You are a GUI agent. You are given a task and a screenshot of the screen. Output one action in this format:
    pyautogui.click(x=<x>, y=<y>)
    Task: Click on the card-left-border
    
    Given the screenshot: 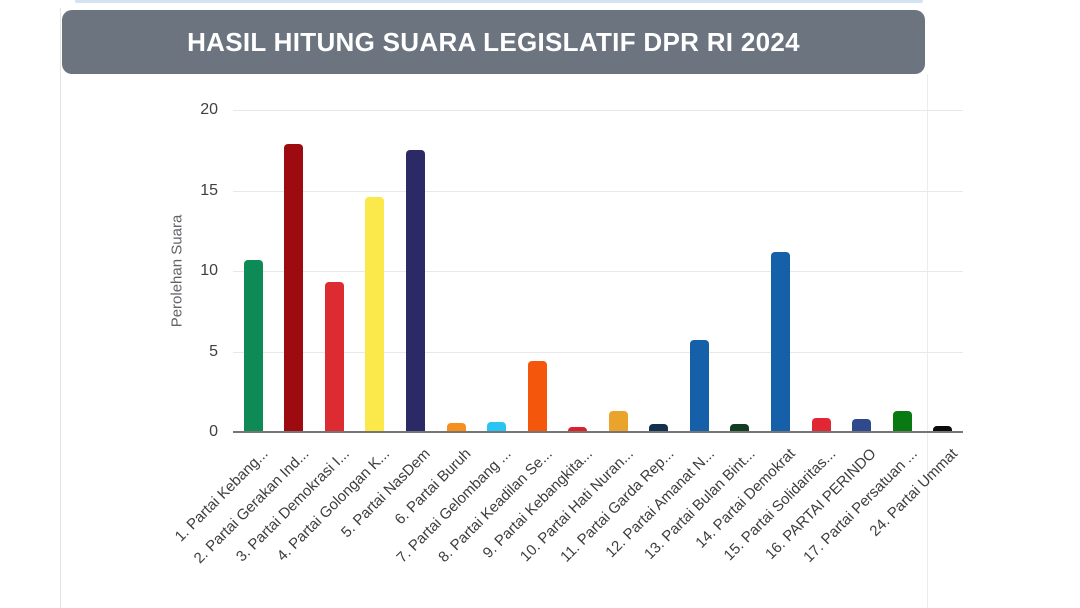 What is the action you would take?
    pyautogui.click(x=60, y=308)
    